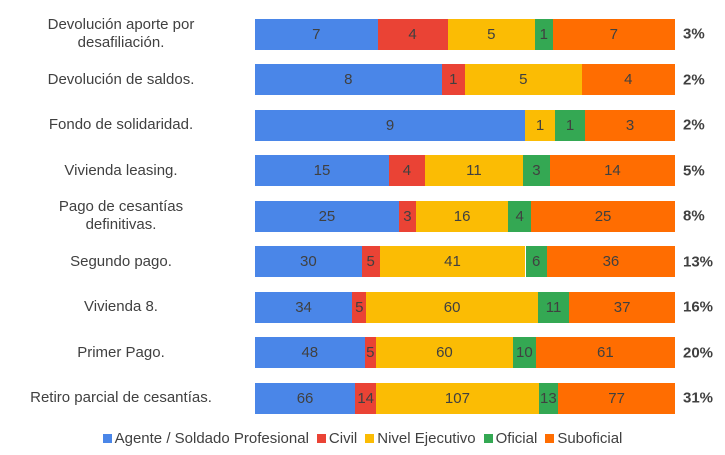 This screenshot has width=725, height=455. What do you see at coordinates (426, 438) in the screenshot?
I see `legend-label: Nivel Ejecutivo` at bounding box center [426, 438].